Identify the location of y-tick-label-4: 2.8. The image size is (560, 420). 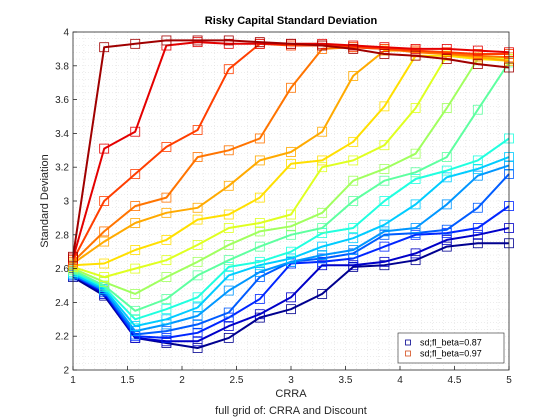
(62, 235).